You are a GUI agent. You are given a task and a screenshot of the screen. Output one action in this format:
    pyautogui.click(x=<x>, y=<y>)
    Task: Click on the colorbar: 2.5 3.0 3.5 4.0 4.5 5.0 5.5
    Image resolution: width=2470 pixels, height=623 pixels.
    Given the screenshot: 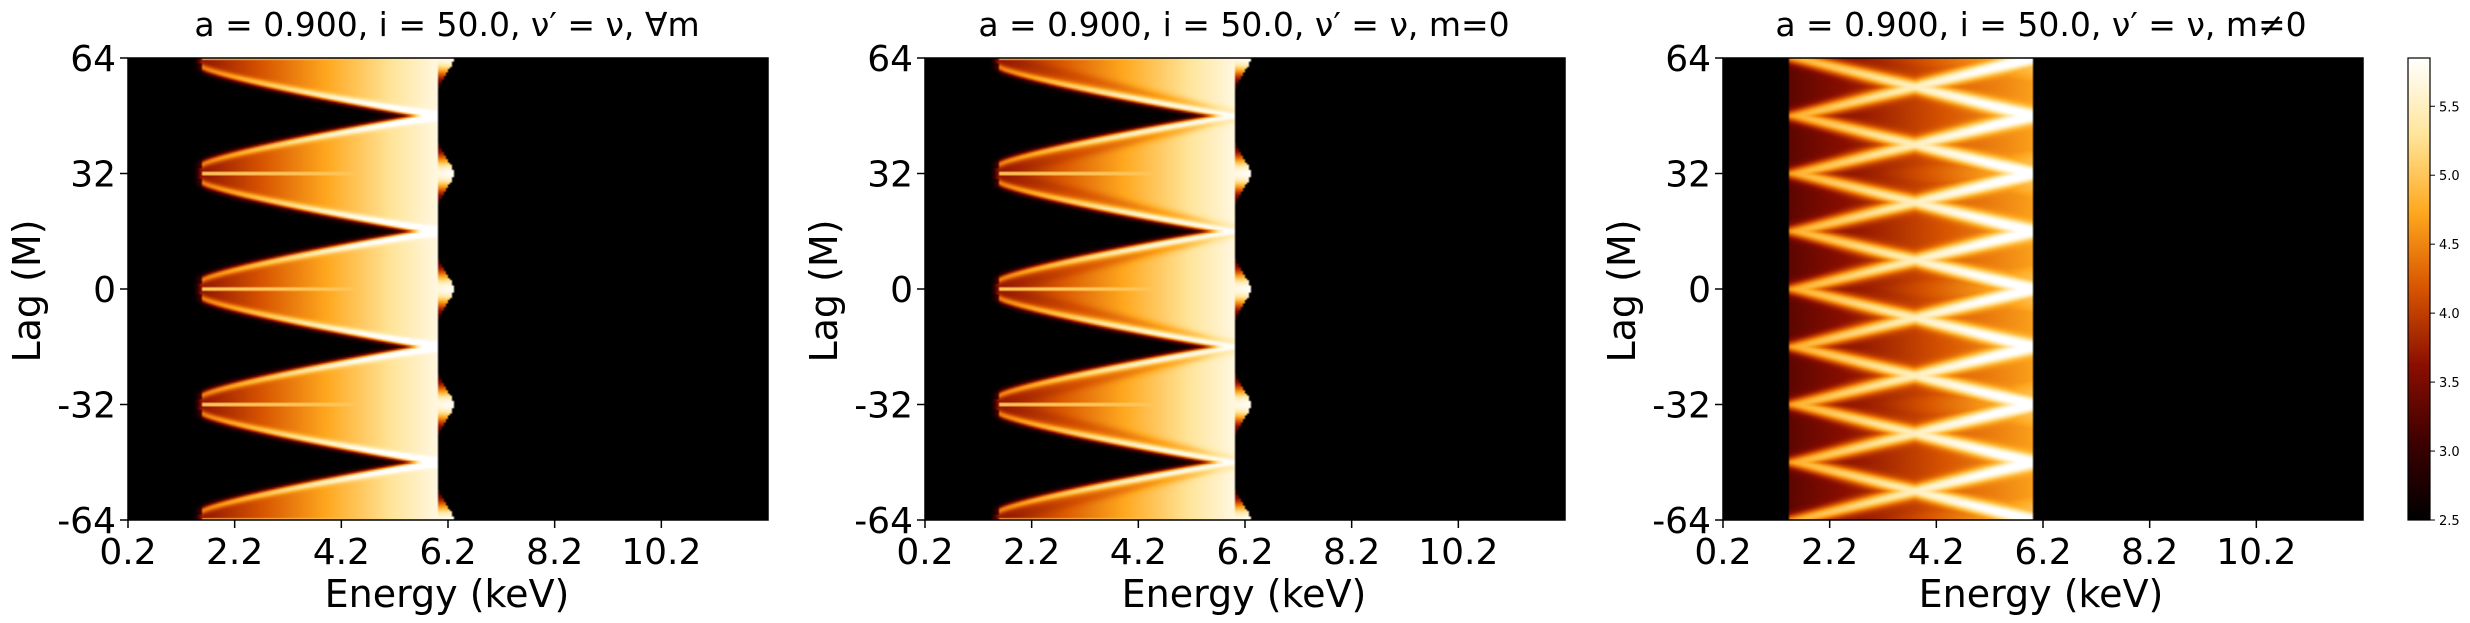 What is the action you would take?
    pyautogui.click(x=2433, y=293)
    